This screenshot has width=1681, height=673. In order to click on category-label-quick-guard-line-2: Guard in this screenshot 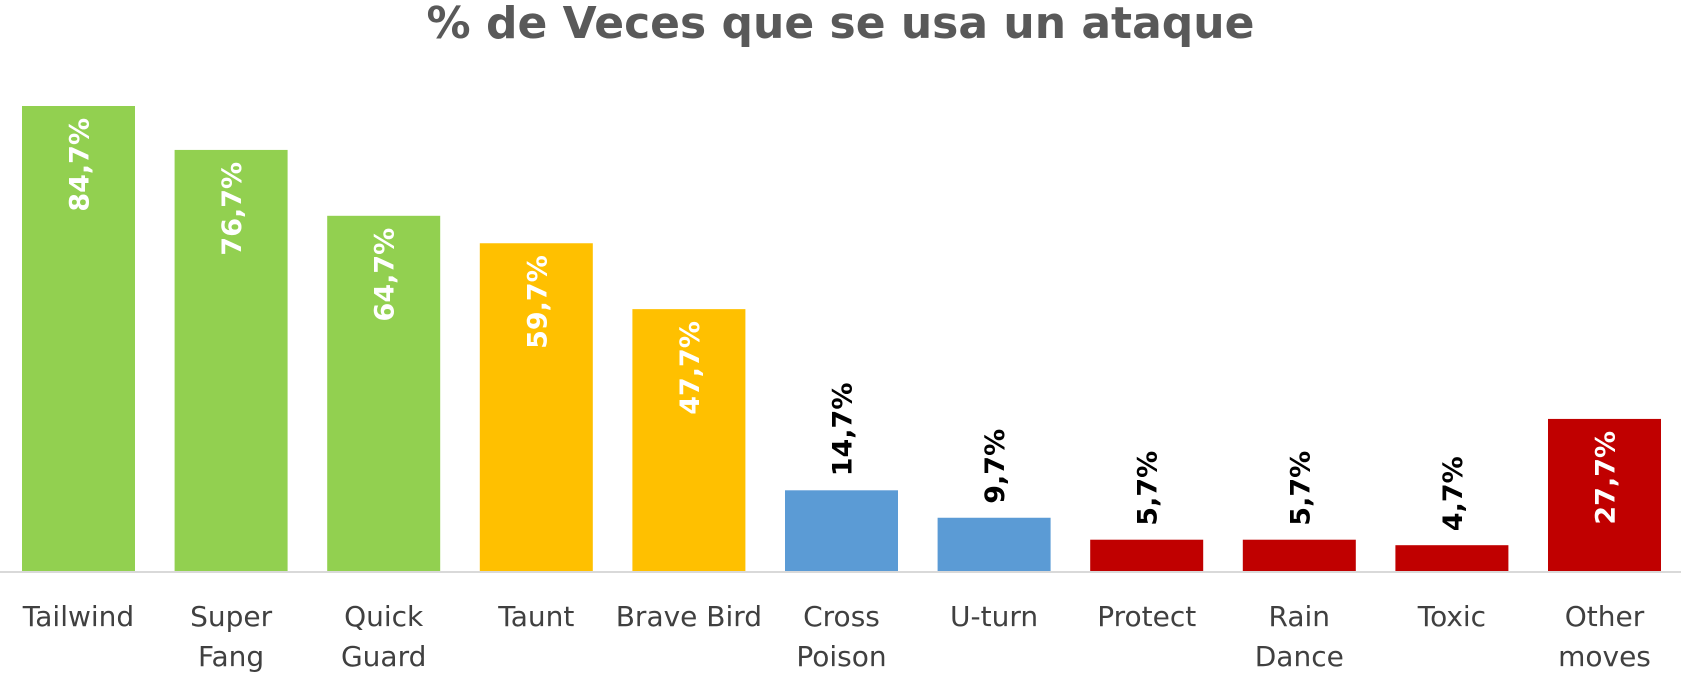, I will do `click(383, 656)`.